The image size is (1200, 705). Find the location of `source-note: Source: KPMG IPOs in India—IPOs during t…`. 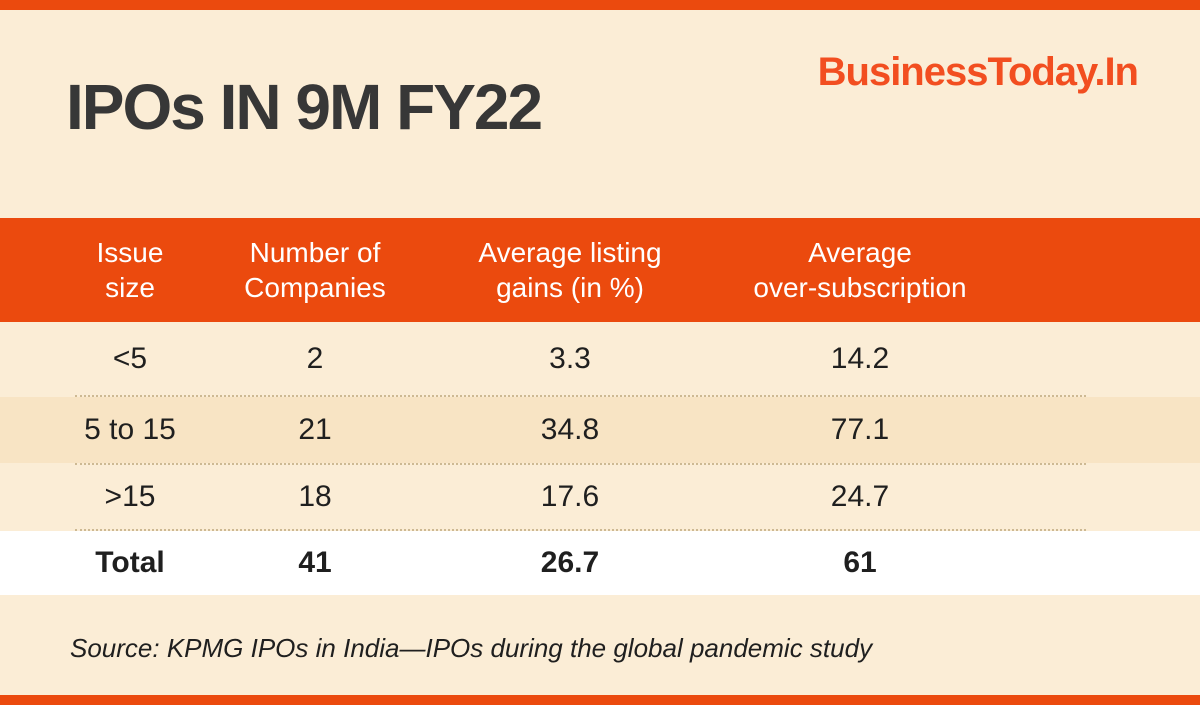

source-note: Source: KPMG IPOs in India—IPOs during t… is located at coordinates (471, 648).